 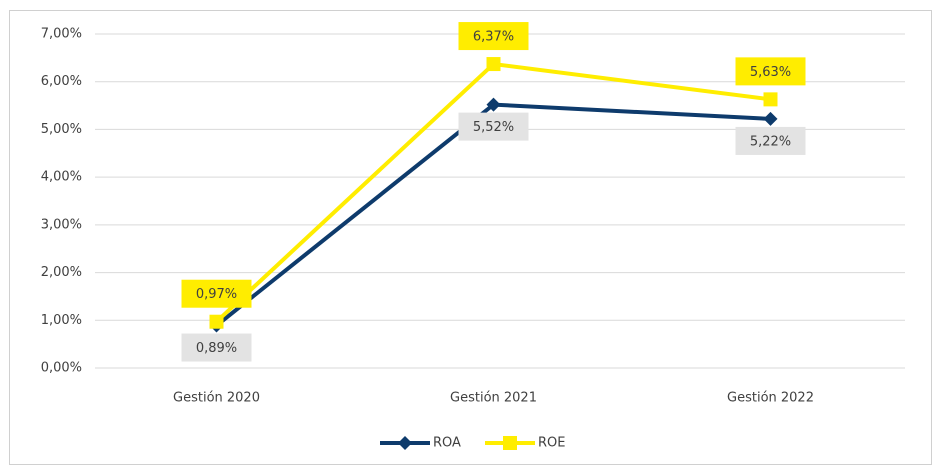 I want to click on x-tick-label: Gestión 2021, so click(x=493, y=398).